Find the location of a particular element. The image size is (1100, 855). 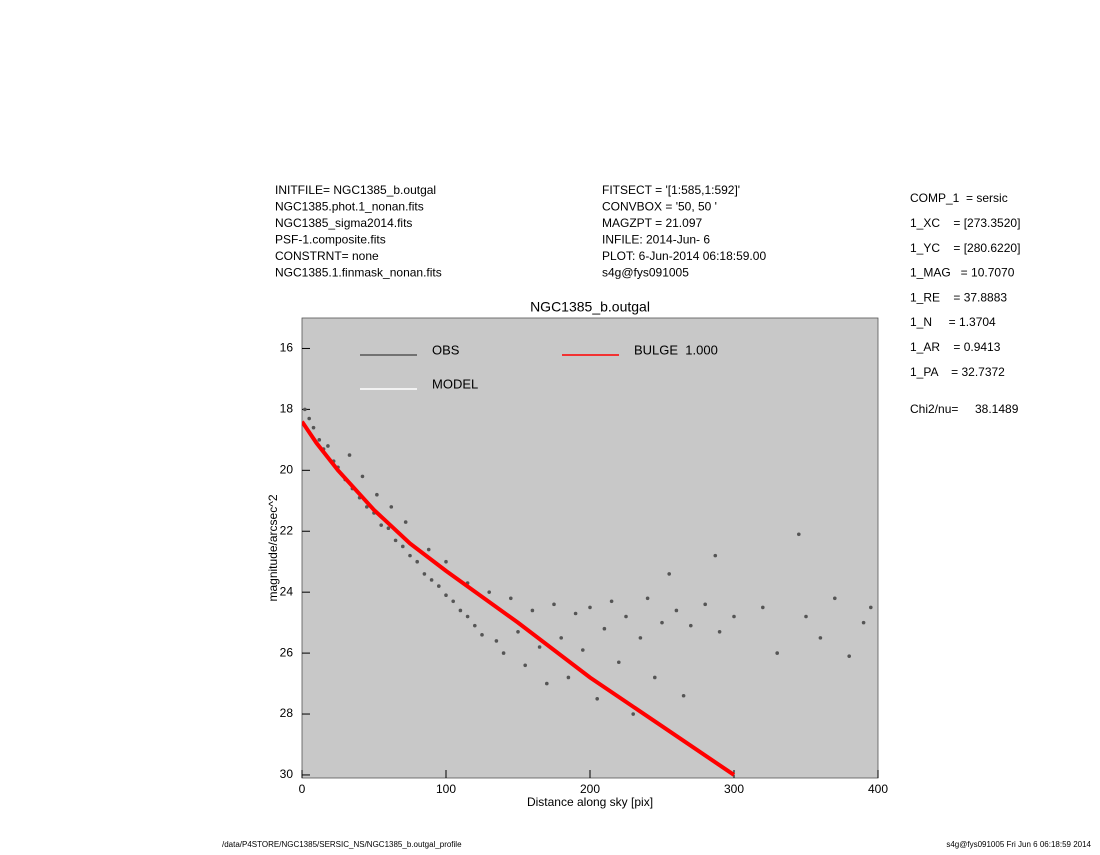

header-middle-line: FITSECT = '[1:585,1:592]' is located at coordinates (671, 190).